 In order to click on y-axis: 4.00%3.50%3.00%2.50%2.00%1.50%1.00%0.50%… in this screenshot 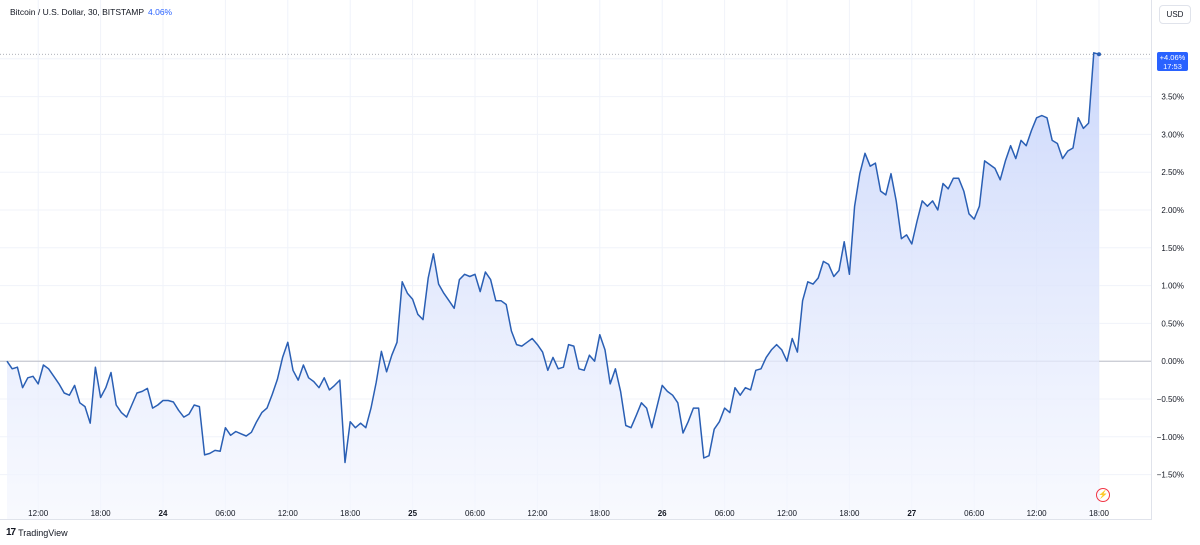, I will do `click(1170, 267)`.